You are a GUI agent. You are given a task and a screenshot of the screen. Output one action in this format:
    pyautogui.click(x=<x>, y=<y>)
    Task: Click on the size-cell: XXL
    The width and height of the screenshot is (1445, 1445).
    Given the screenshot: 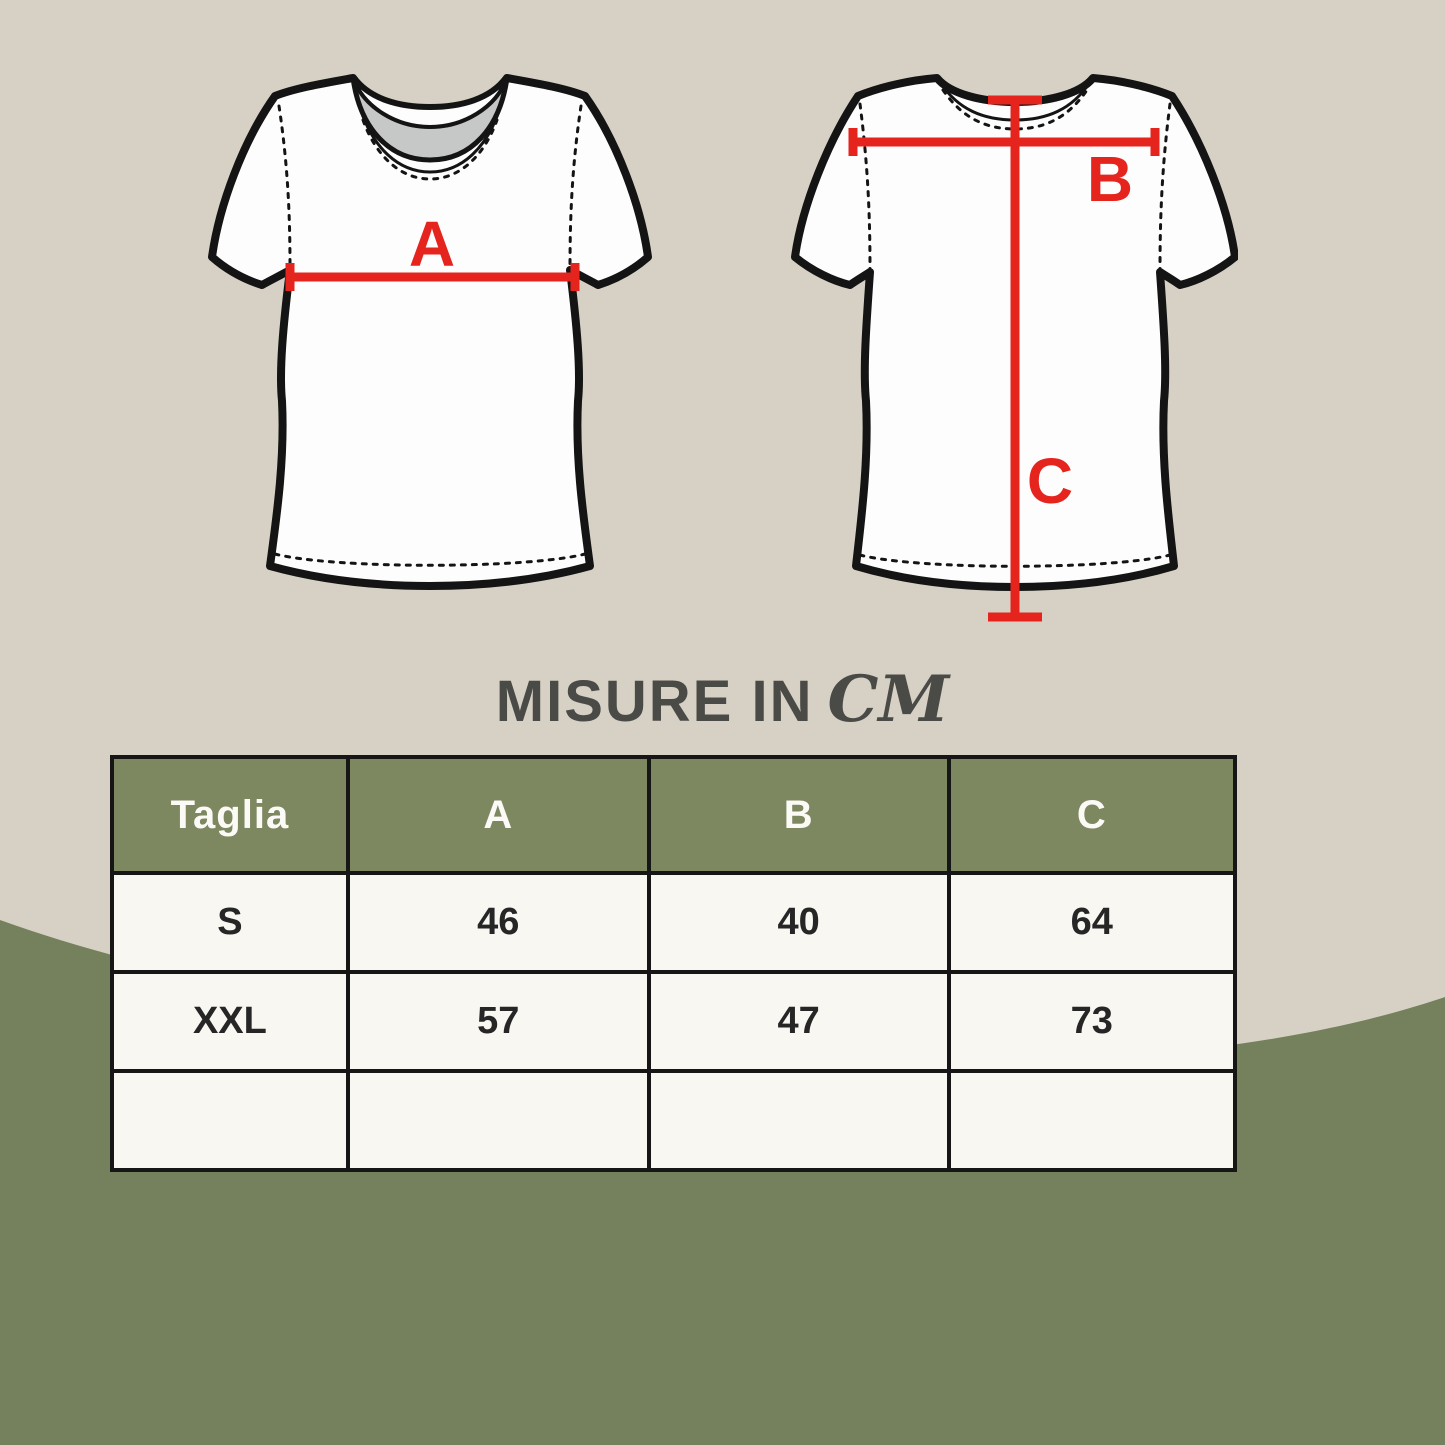 What is the action you would take?
    pyautogui.click(x=230, y=1021)
    